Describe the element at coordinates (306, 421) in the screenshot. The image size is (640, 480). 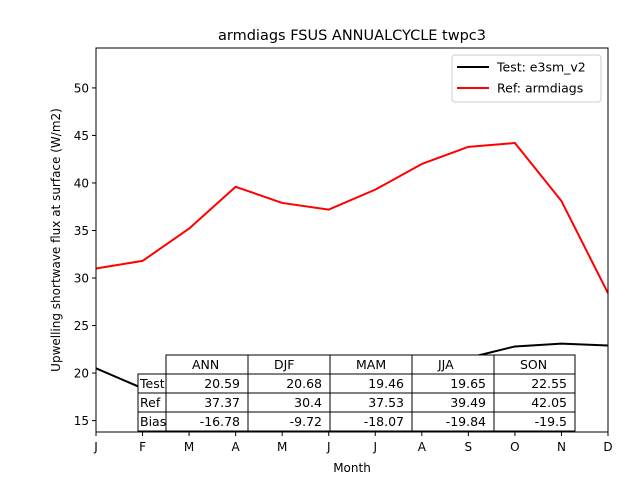
I see `table-cell-value: -9.72` at that location.